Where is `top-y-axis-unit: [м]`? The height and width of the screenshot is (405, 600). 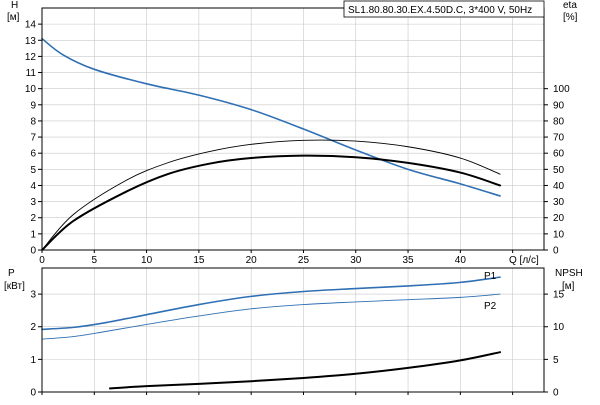
top-y-axis-unit: [м] is located at coordinates (13, 17).